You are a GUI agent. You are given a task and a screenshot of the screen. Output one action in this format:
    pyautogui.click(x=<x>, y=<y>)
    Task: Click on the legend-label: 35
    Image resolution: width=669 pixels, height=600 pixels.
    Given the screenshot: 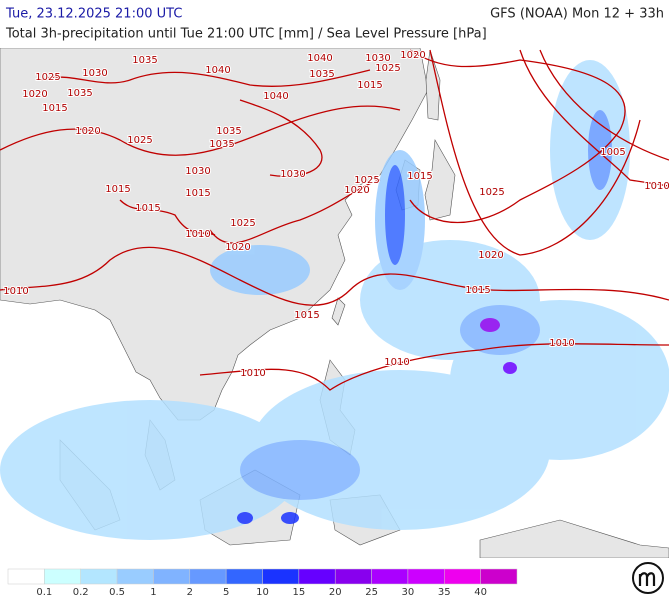 What is the action you would take?
    pyautogui.click(x=444, y=592)
    